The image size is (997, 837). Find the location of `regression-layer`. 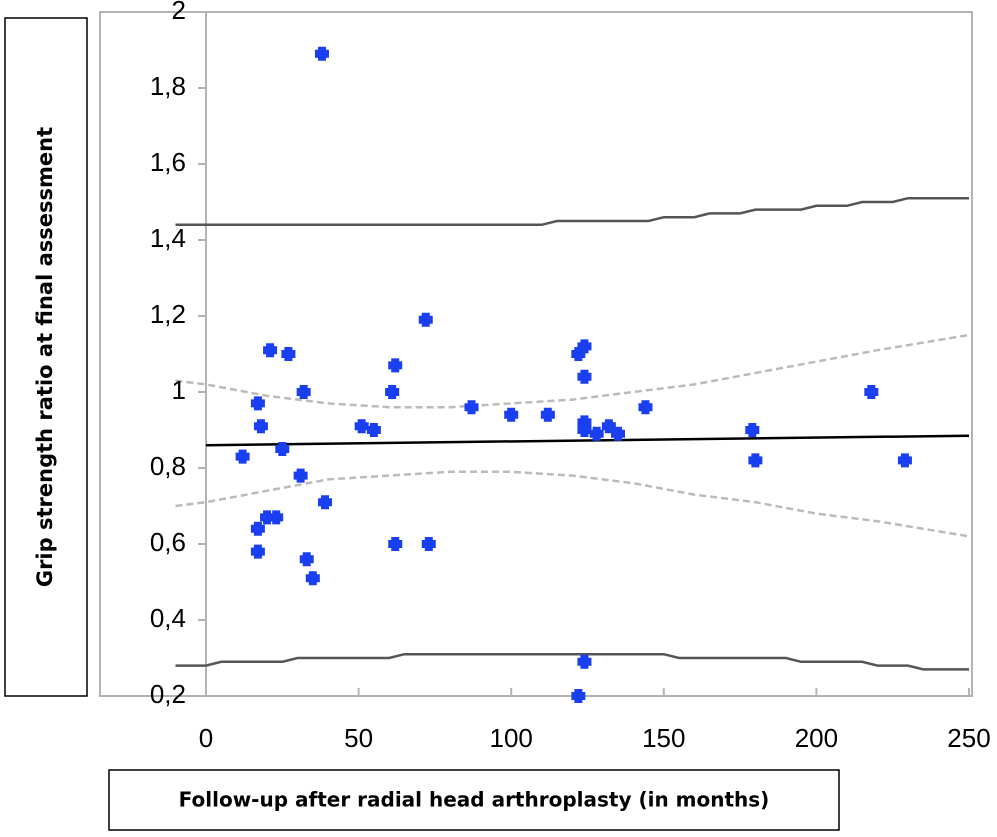

regression-layer is located at coordinates (587, 440).